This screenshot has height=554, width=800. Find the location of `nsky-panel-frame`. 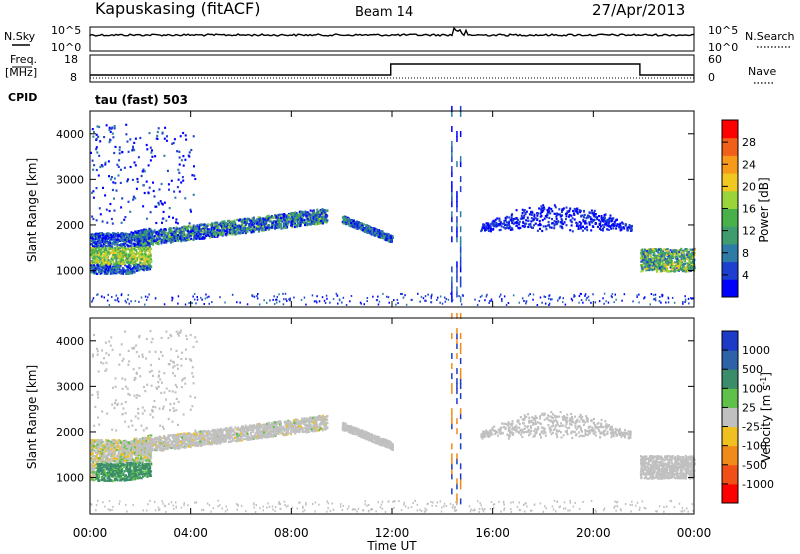

nsky-panel-frame is located at coordinates (392, 39).